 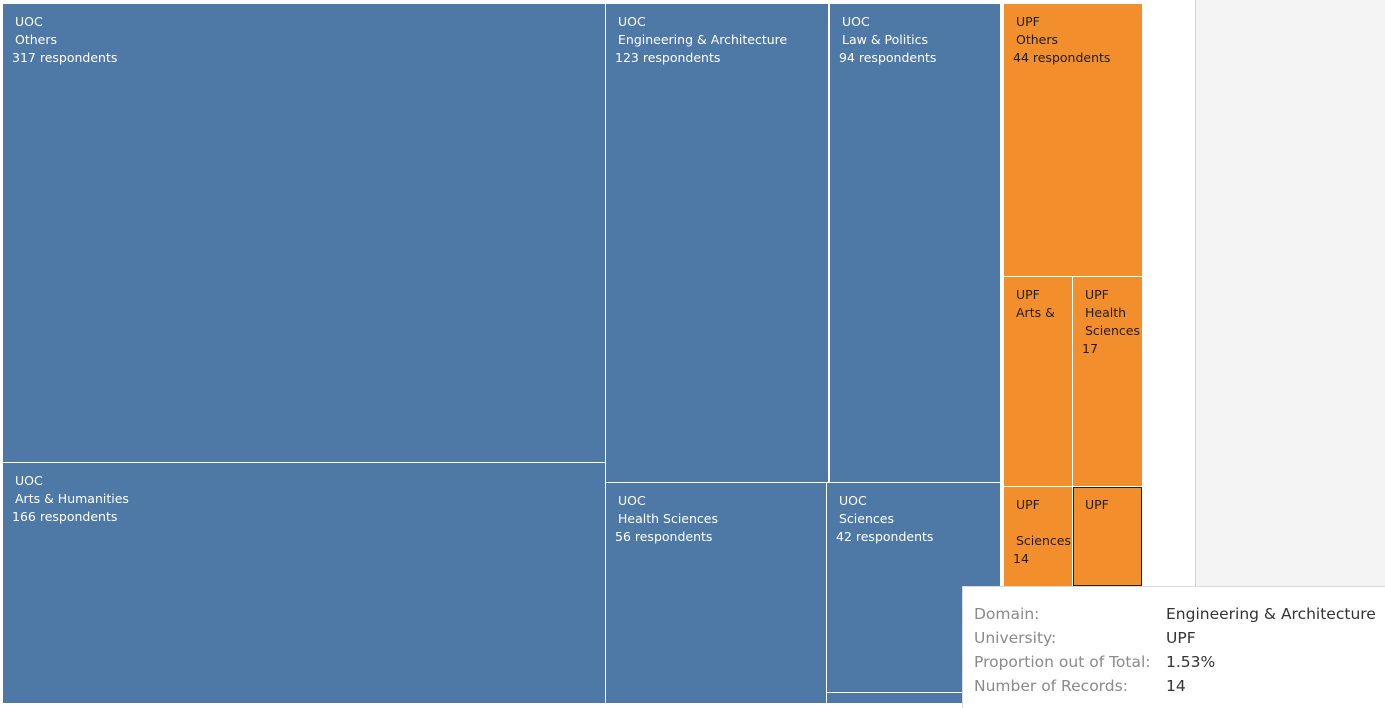 What do you see at coordinates (1015, 638) in the screenshot?
I see `tooltip-key: University:` at bounding box center [1015, 638].